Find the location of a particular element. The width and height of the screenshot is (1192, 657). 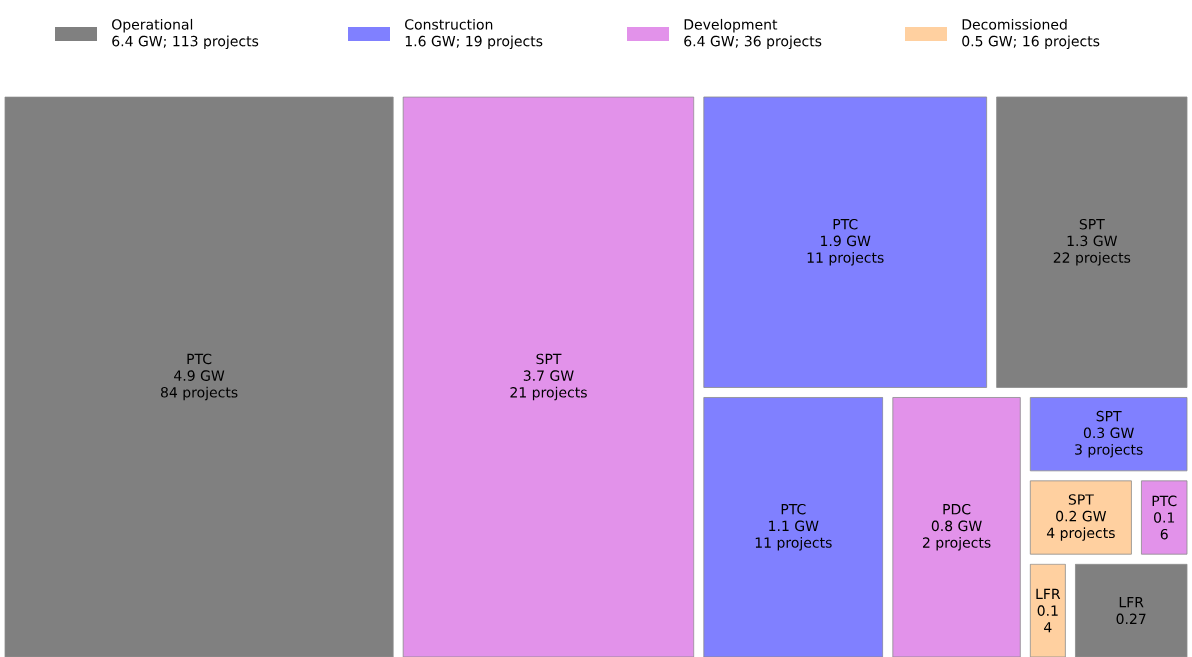

data-label: 0.8 GW is located at coordinates (956, 525).